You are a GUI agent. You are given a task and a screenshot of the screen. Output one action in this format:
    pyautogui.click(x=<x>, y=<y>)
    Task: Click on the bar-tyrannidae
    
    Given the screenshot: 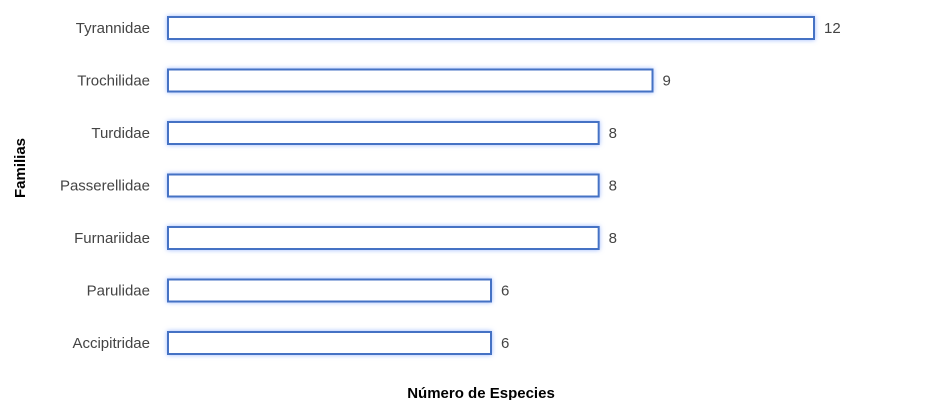 What is the action you would take?
    pyautogui.click(x=491, y=28)
    